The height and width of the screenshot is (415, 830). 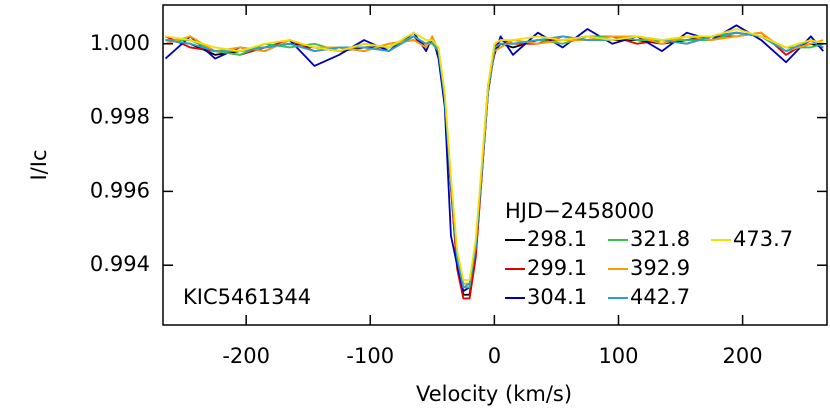 What do you see at coordinates (370, 356) in the screenshot?
I see `x-tick-label: -100` at bounding box center [370, 356].